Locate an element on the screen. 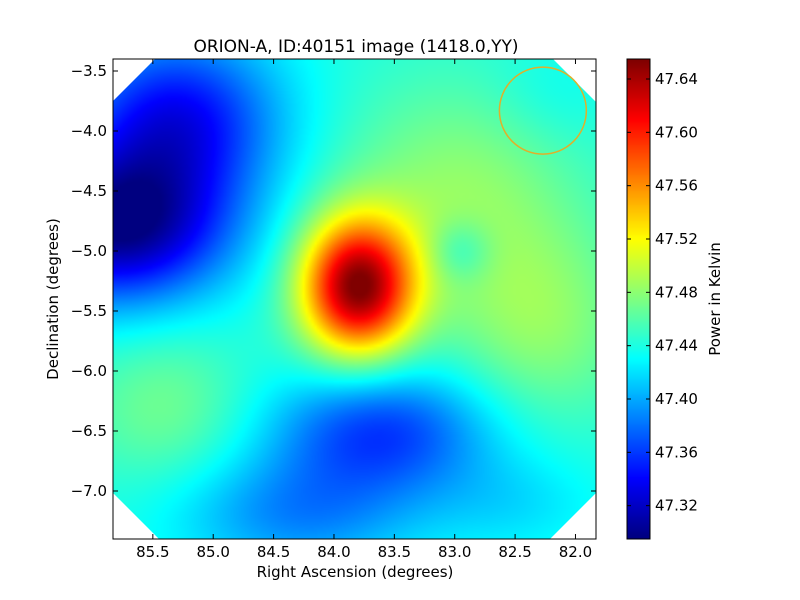 The width and height of the screenshot is (800, 600). colorbar-gradient is located at coordinates (638, 299).